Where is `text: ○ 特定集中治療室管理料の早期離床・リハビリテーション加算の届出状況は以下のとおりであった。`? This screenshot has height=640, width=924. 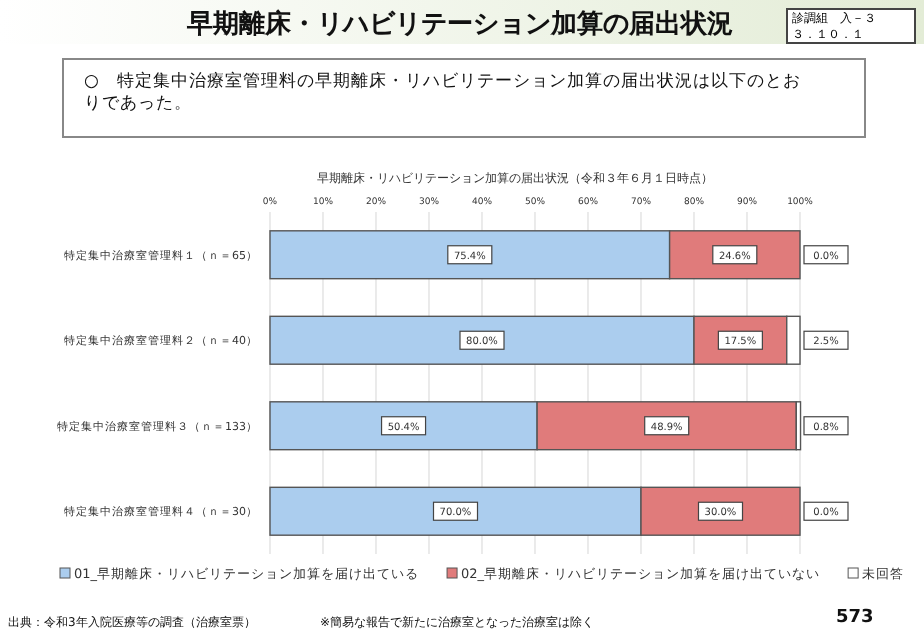
text: ○ 特定集中治療室管理料の早期離床・リハビリテーション加算の届出状況は以下のとおりであった。 is located at coordinates (464, 98).